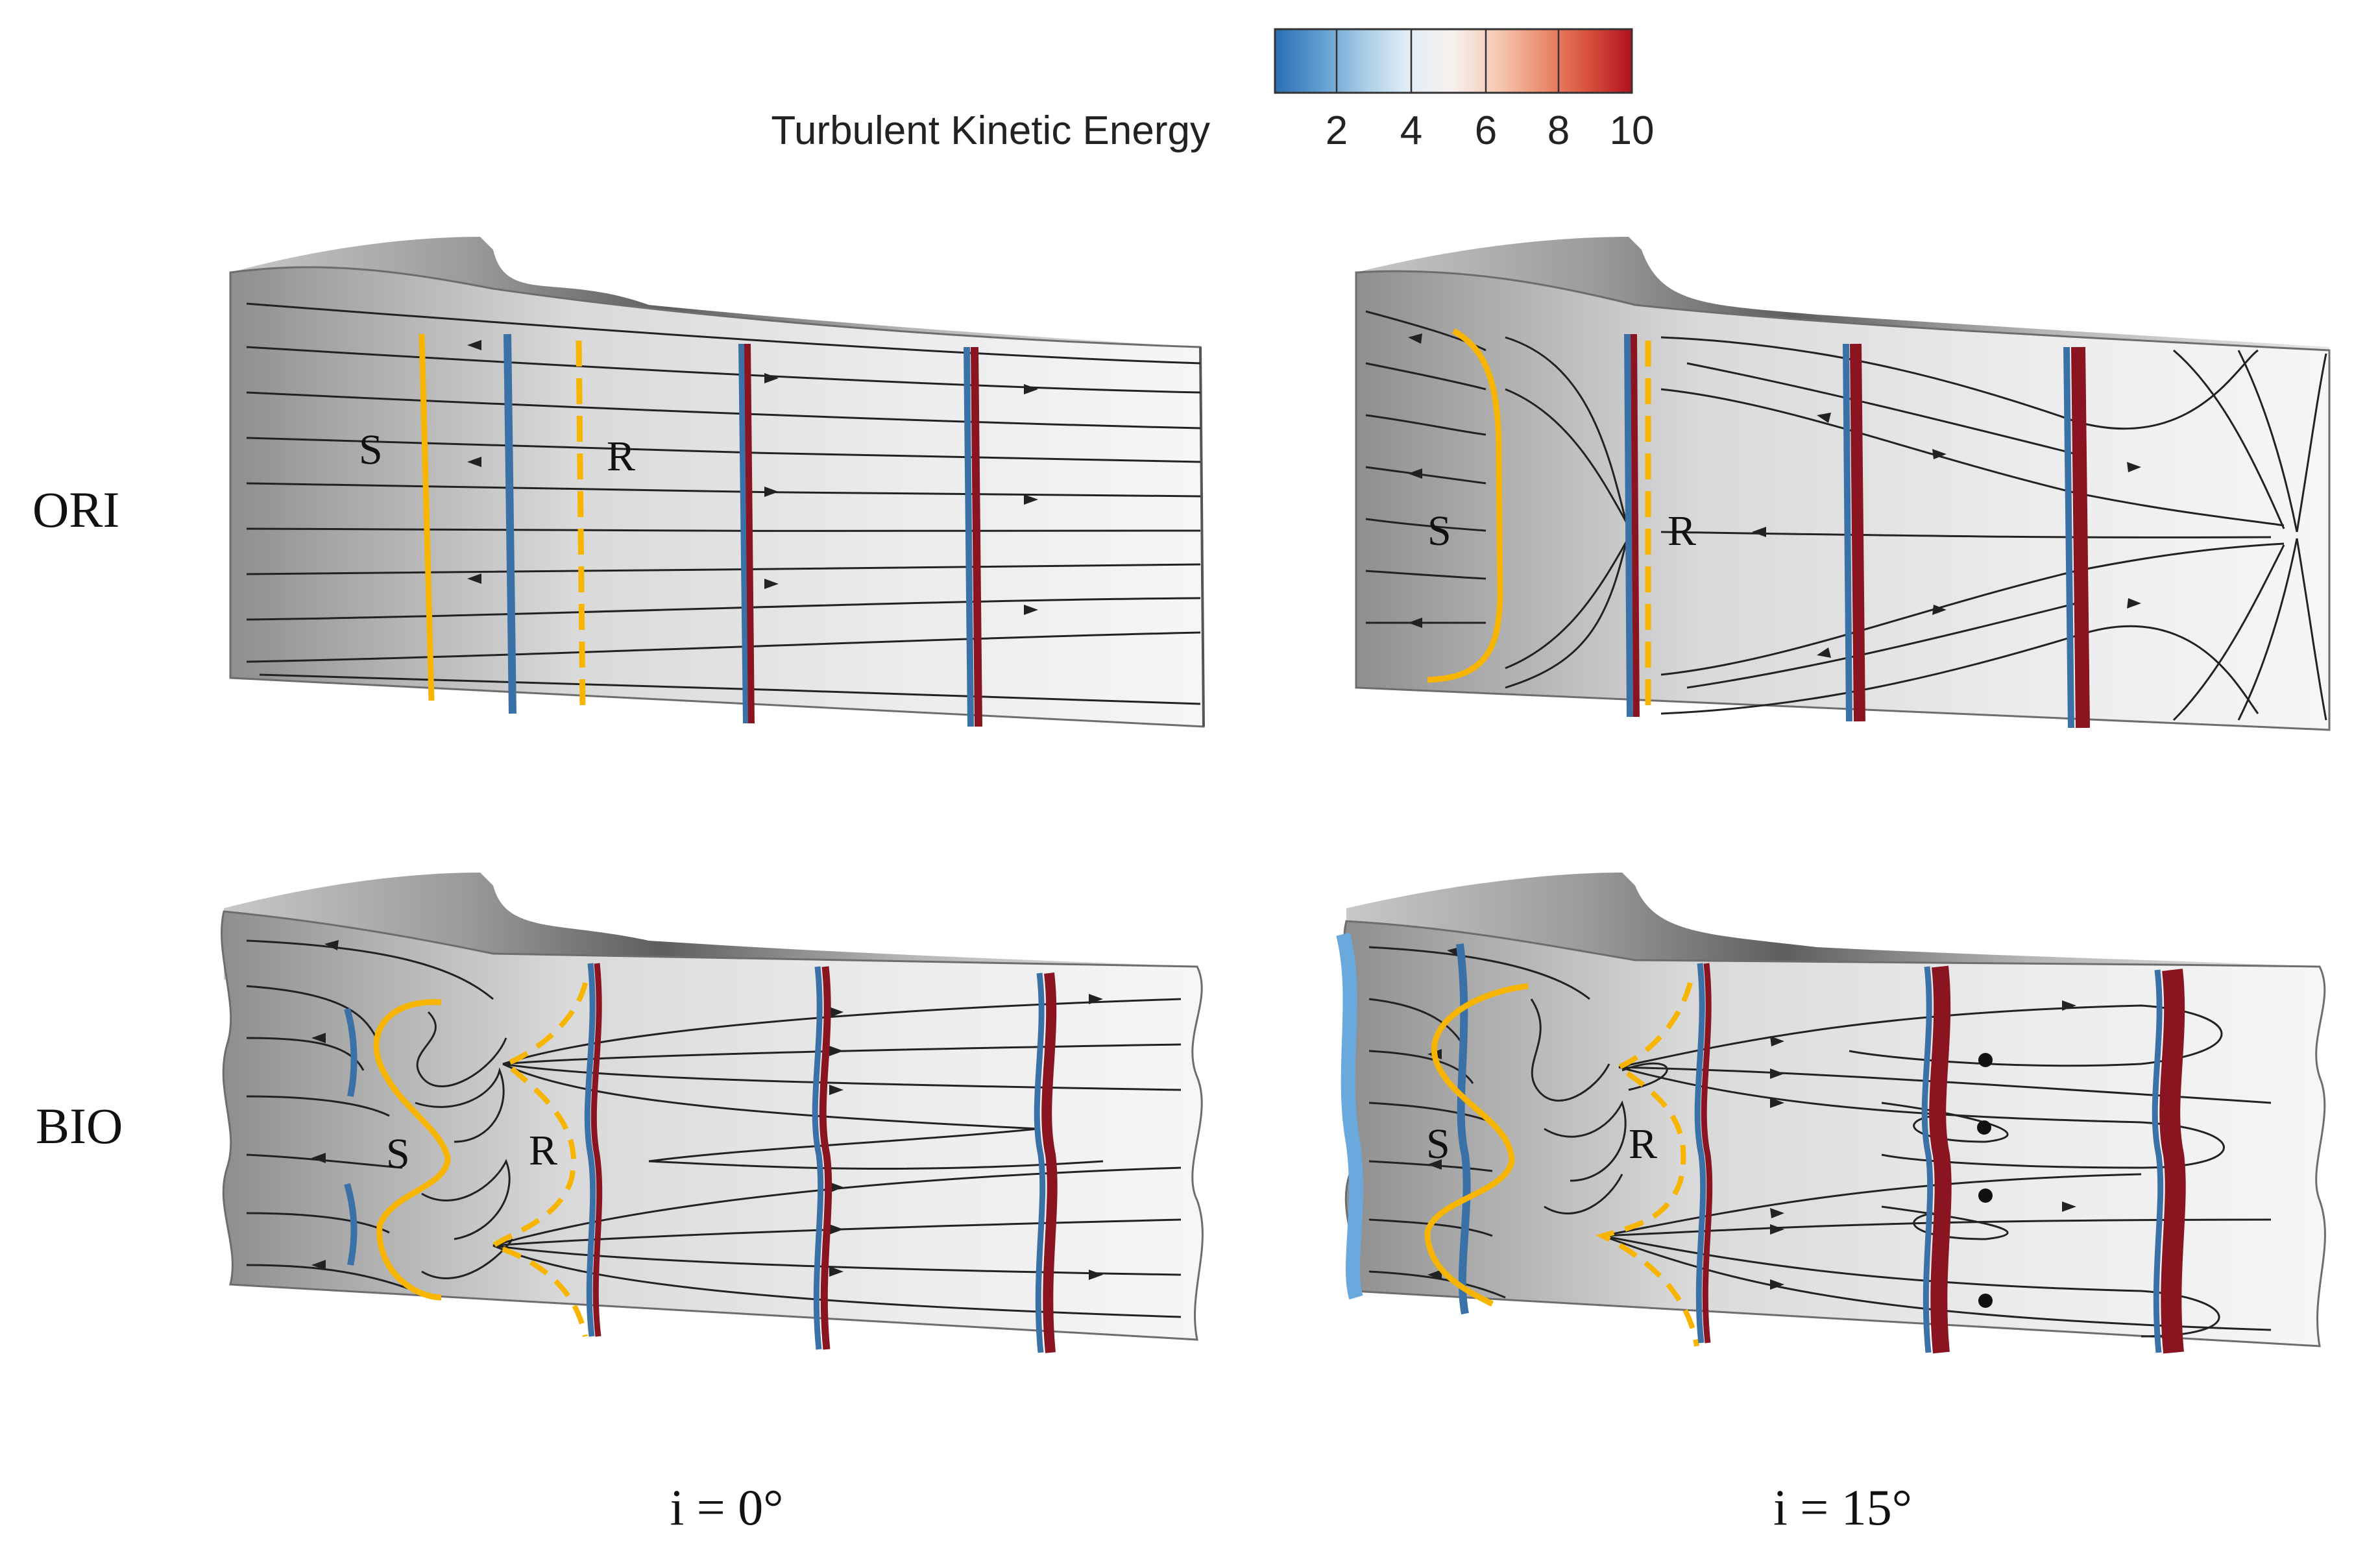 Image resolution: width=2354 pixels, height=1568 pixels. Describe the element at coordinates (1202, 536) in the screenshot. I see `blade-trailing-edge` at that location.